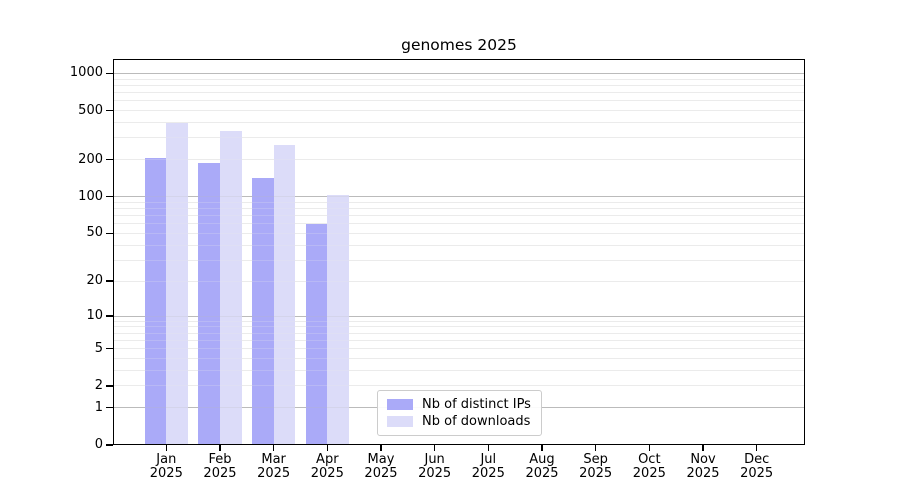 Image resolution: width=900 pixels, height=500 pixels. I want to click on y-tick-label-0: 0, so click(98, 444).